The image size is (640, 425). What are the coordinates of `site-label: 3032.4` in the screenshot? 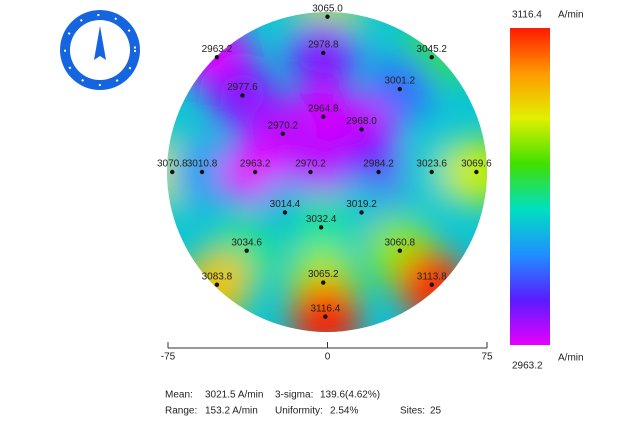 It's located at (321, 219).